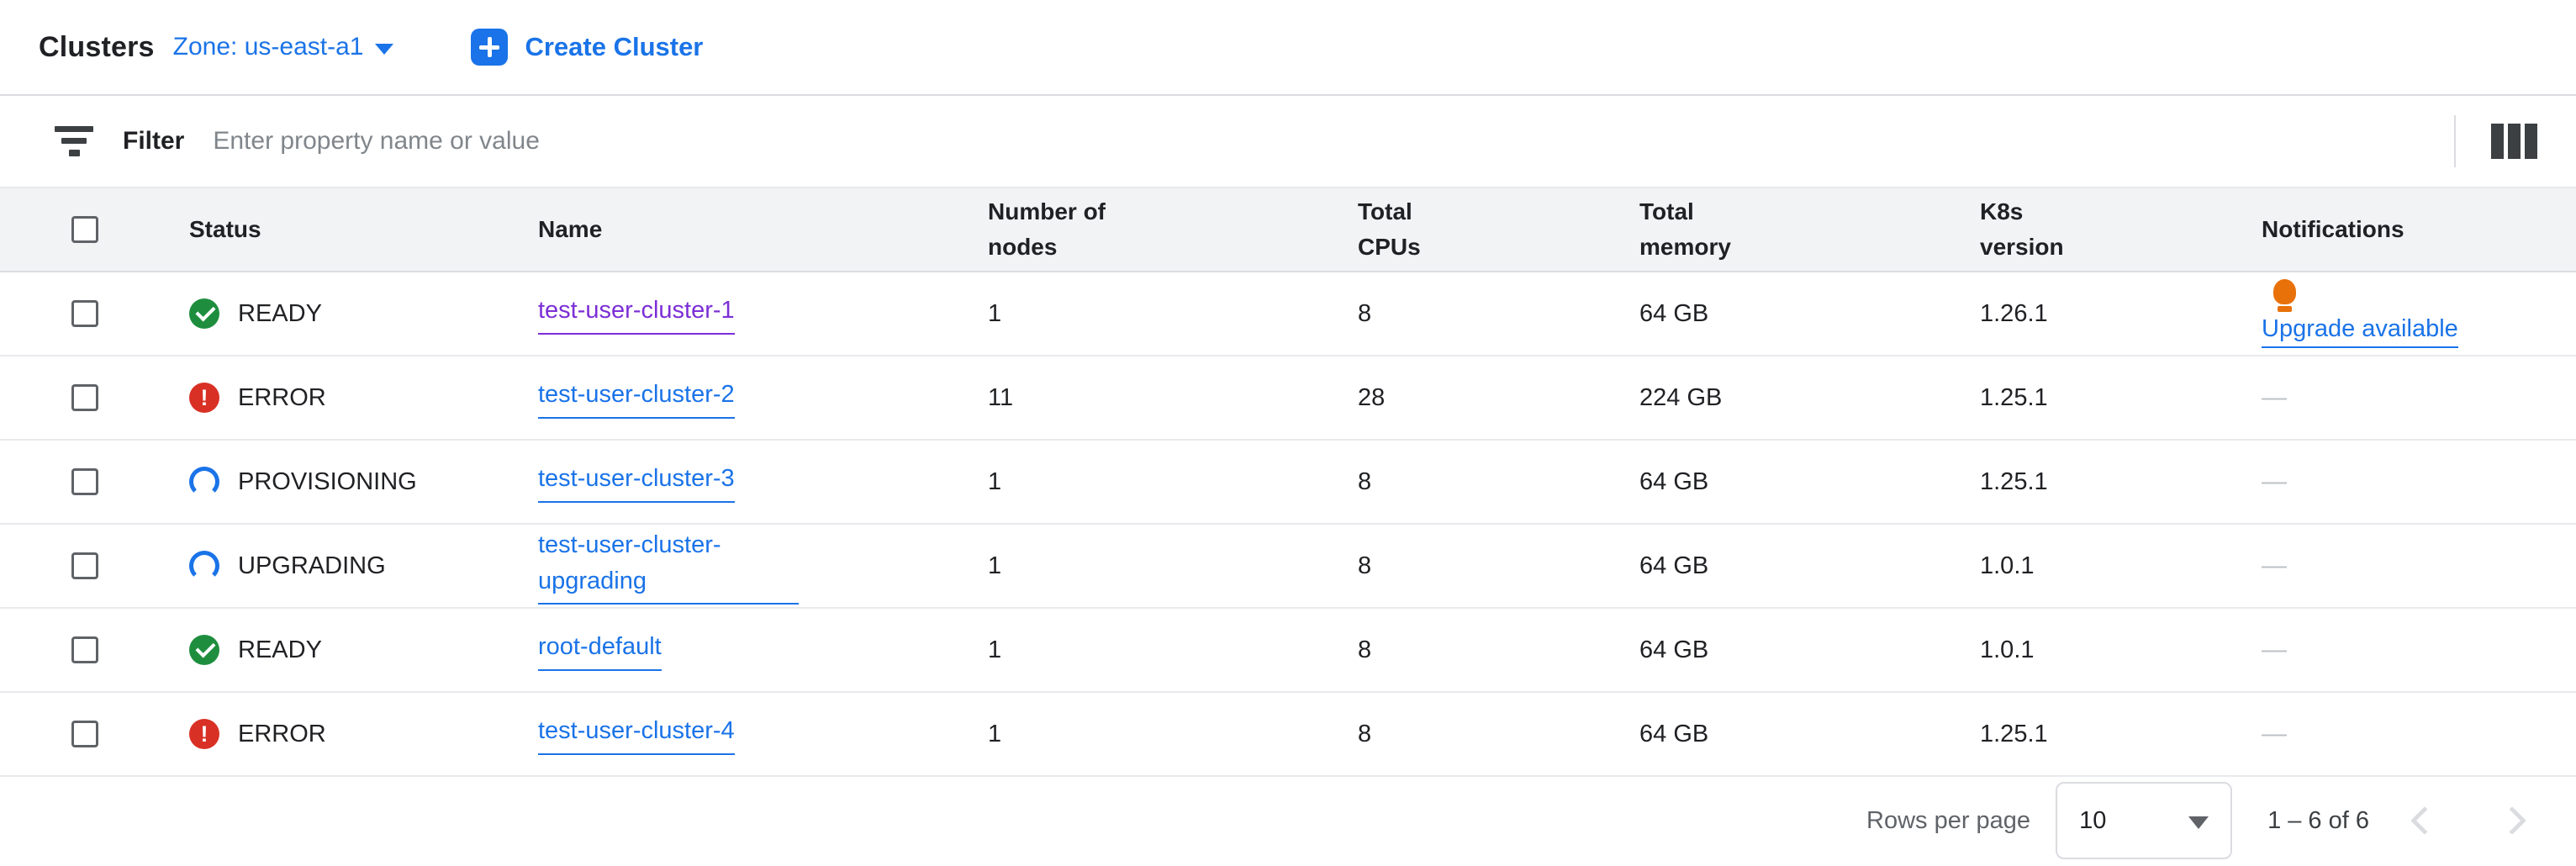 The height and width of the screenshot is (866, 2576). Describe the element at coordinates (327, 481) in the screenshot. I see `status-label: PROVISIONING` at that location.